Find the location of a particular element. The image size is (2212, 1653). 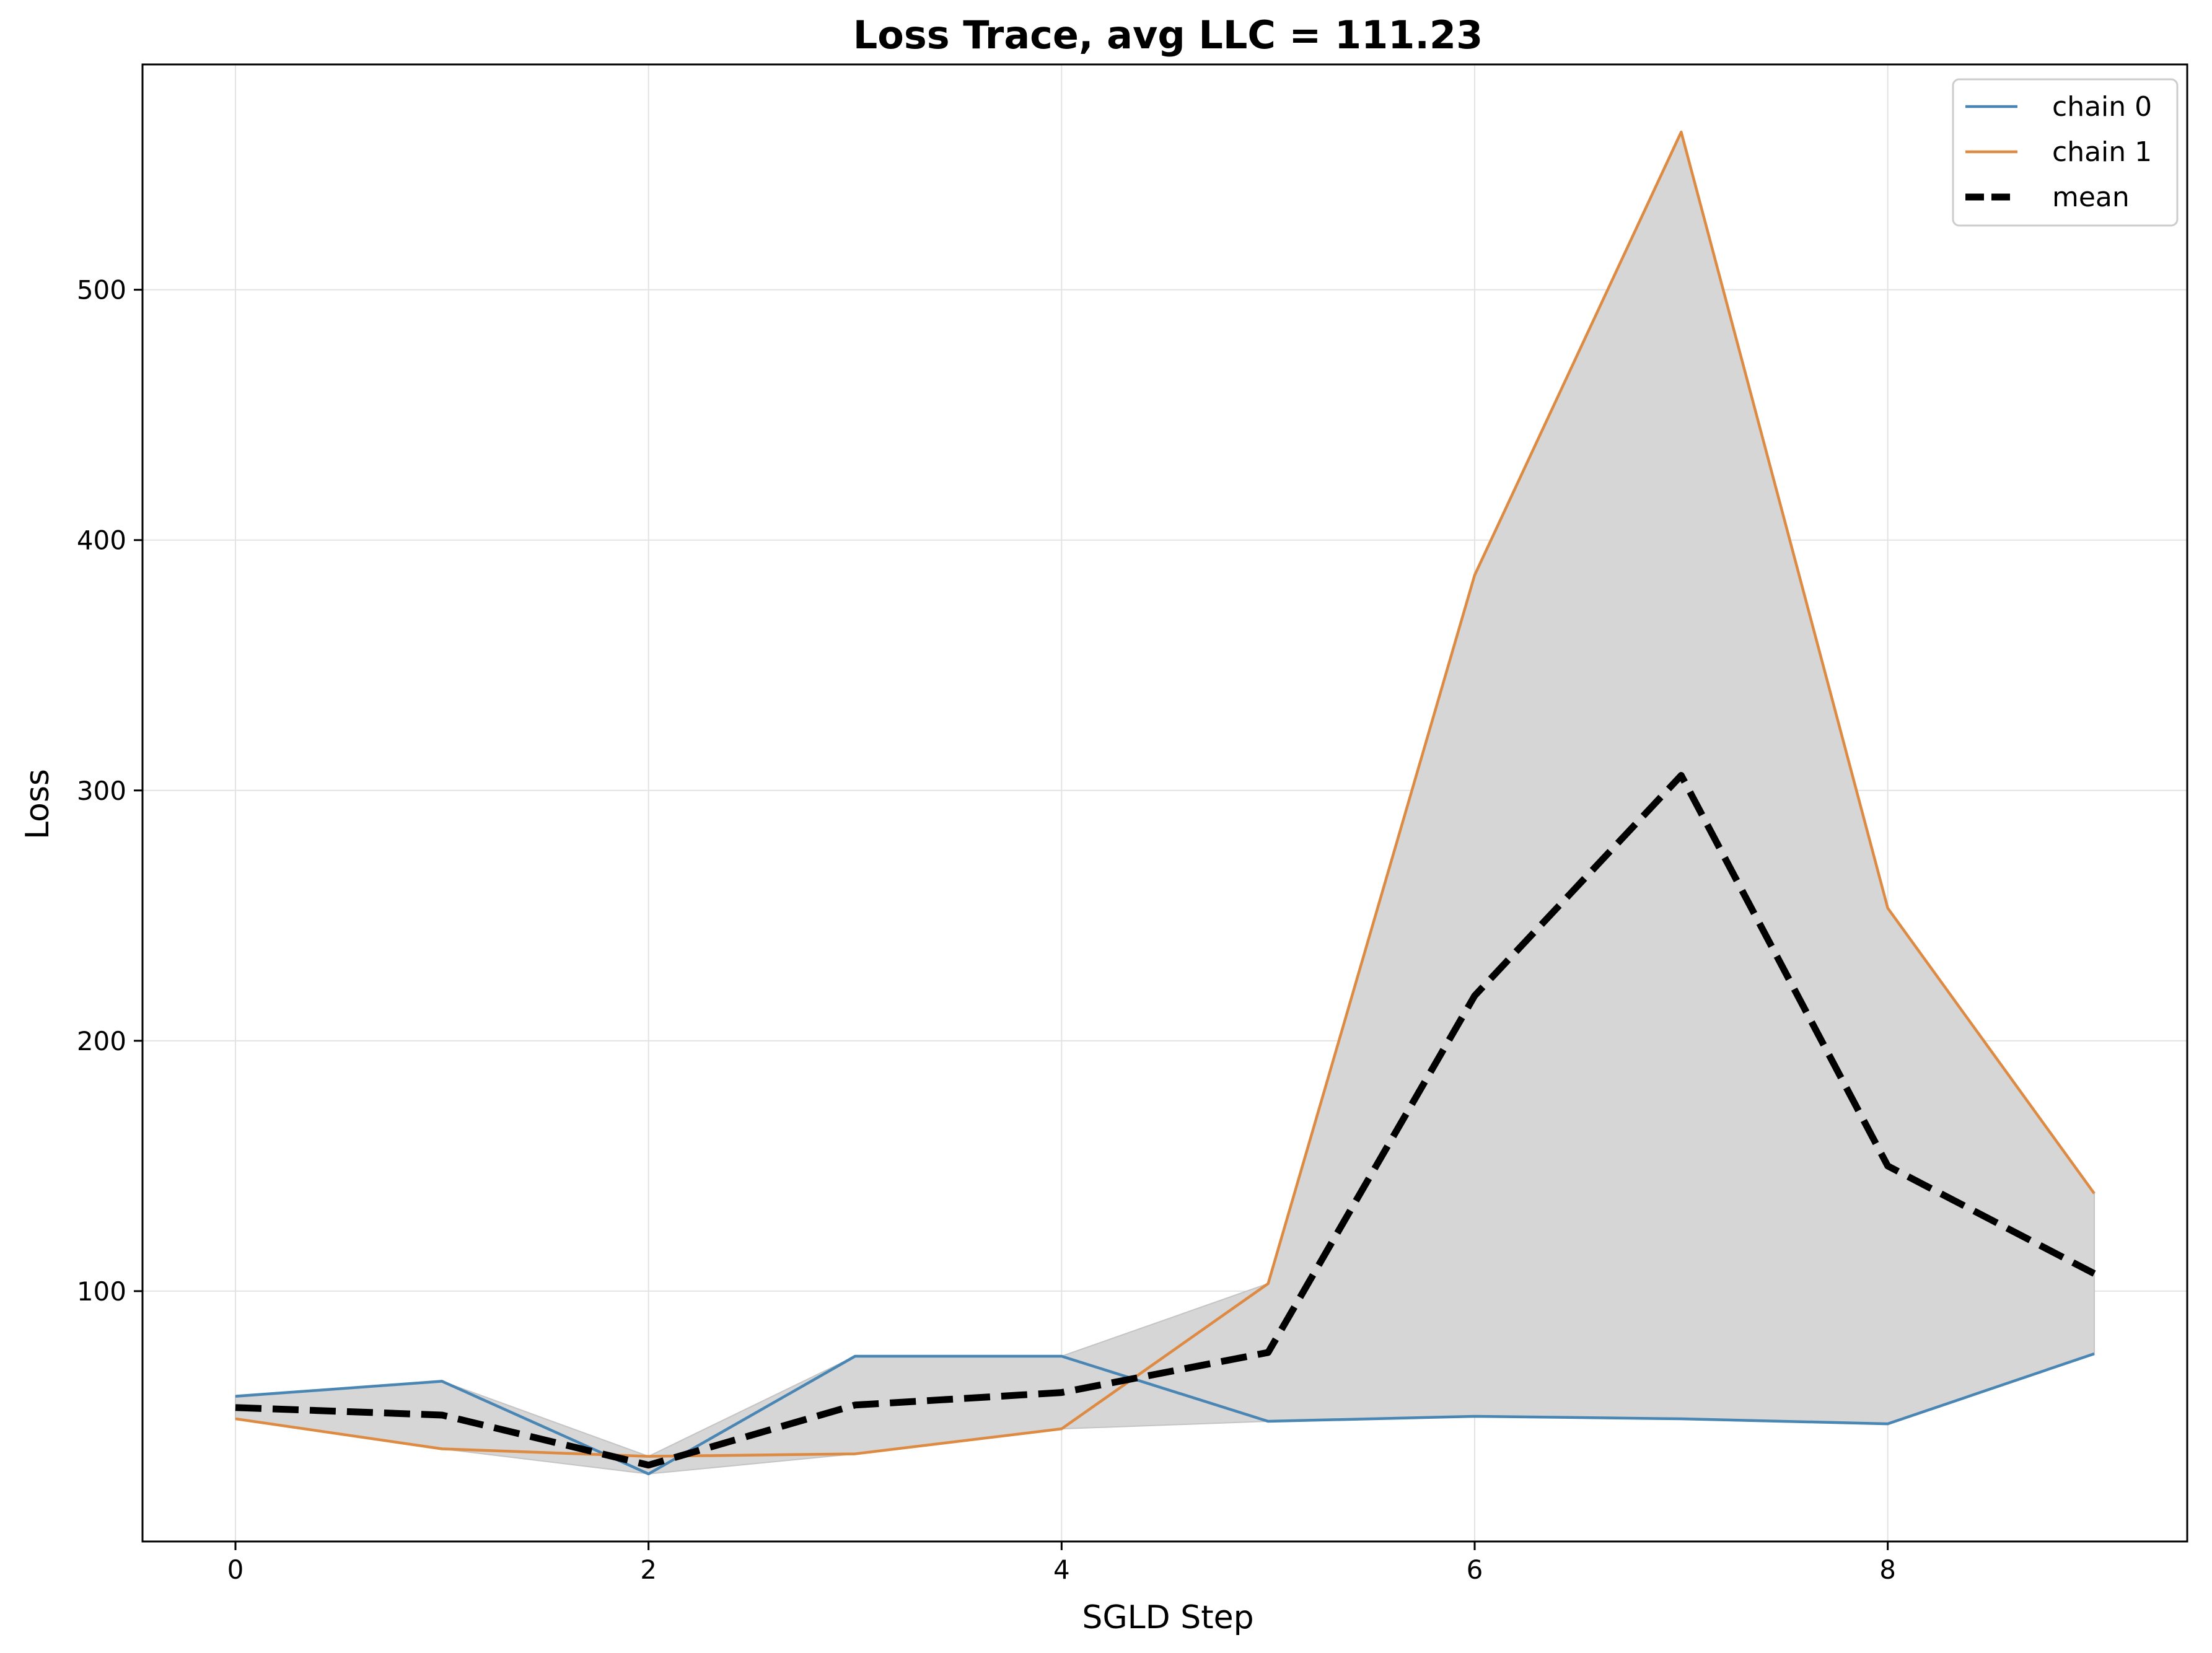

x-axis-label: SGLD Step is located at coordinates (1167, 1617).